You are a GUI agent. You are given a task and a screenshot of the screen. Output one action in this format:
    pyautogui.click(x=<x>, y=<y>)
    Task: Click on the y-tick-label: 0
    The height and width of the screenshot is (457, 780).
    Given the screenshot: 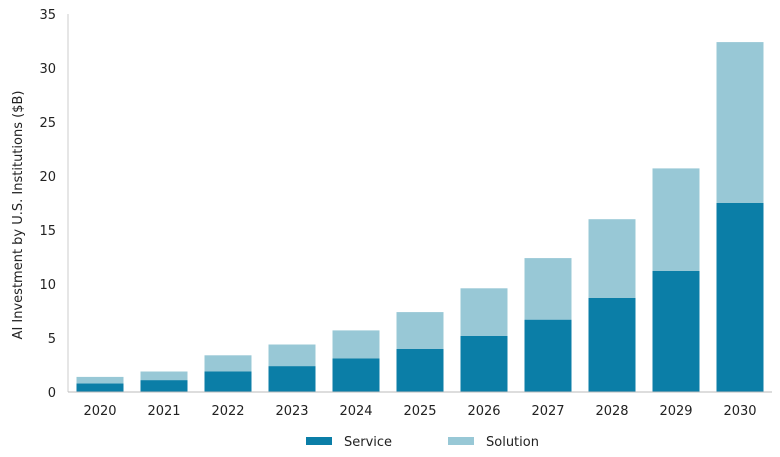 What is the action you would take?
    pyautogui.click(x=52, y=393)
    